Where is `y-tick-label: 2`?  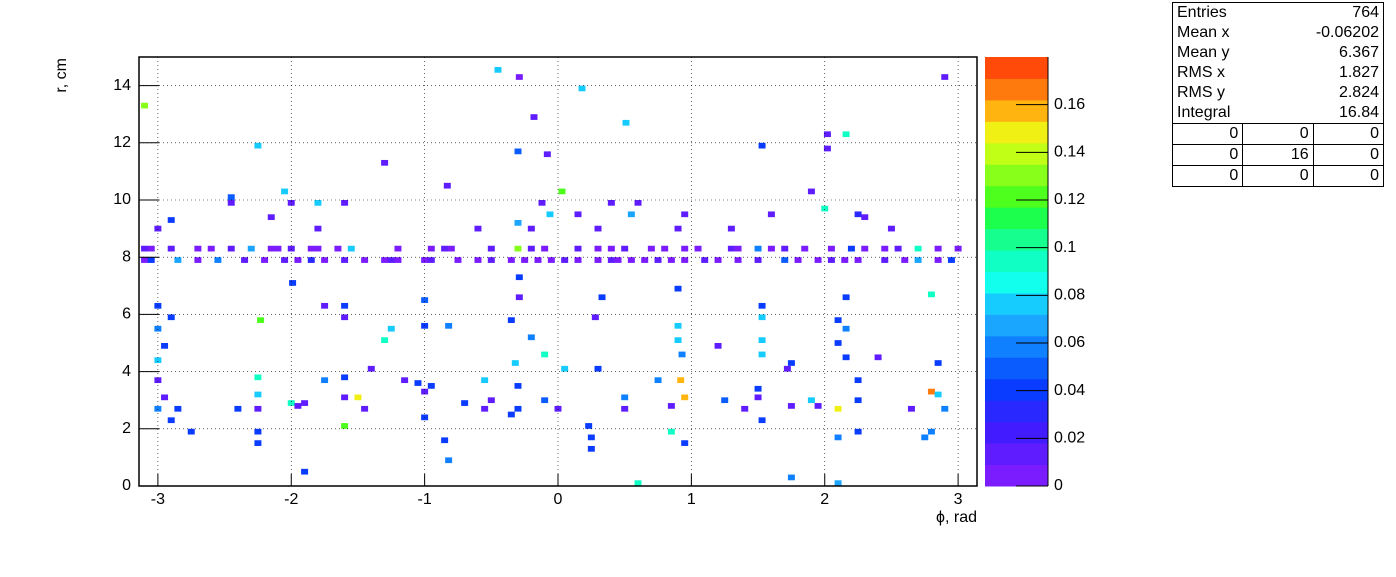 y-tick-label: 2 is located at coordinates (126, 428).